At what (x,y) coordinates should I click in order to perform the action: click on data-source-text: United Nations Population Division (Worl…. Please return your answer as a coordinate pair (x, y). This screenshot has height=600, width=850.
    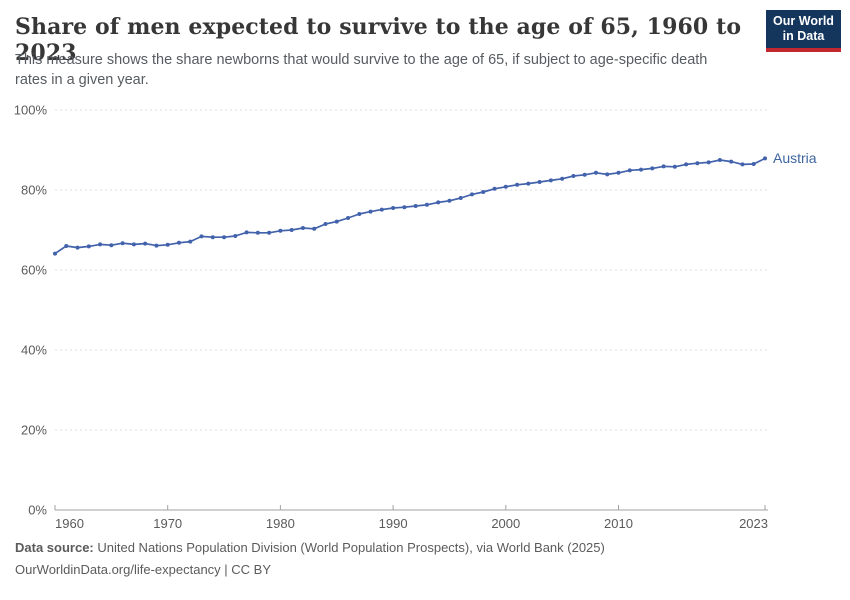
    Looking at the image, I should click on (349, 547).